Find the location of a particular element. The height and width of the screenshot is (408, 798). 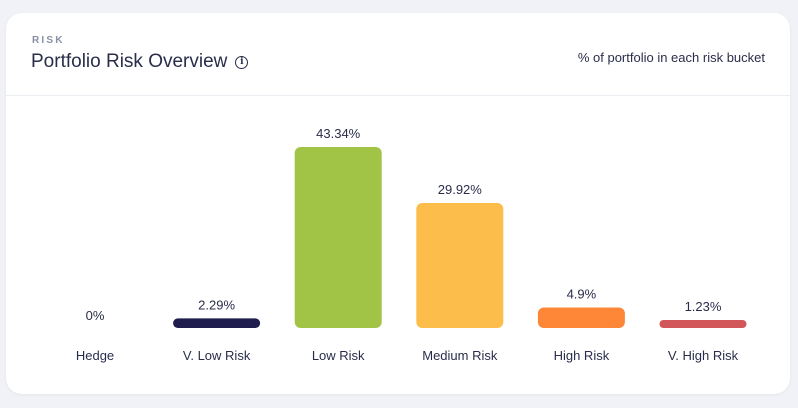

section-eyebrow: RISK is located at coordinates (48, 40).